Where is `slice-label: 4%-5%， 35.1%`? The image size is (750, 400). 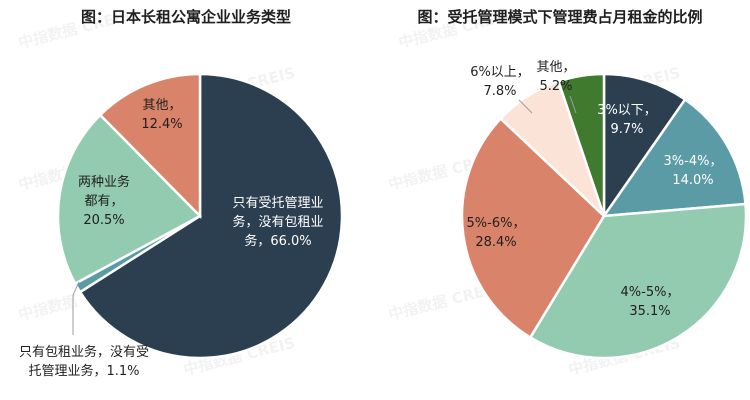 slice-label: 4%-5%， 35.1% is located at coordinates (650, 302).